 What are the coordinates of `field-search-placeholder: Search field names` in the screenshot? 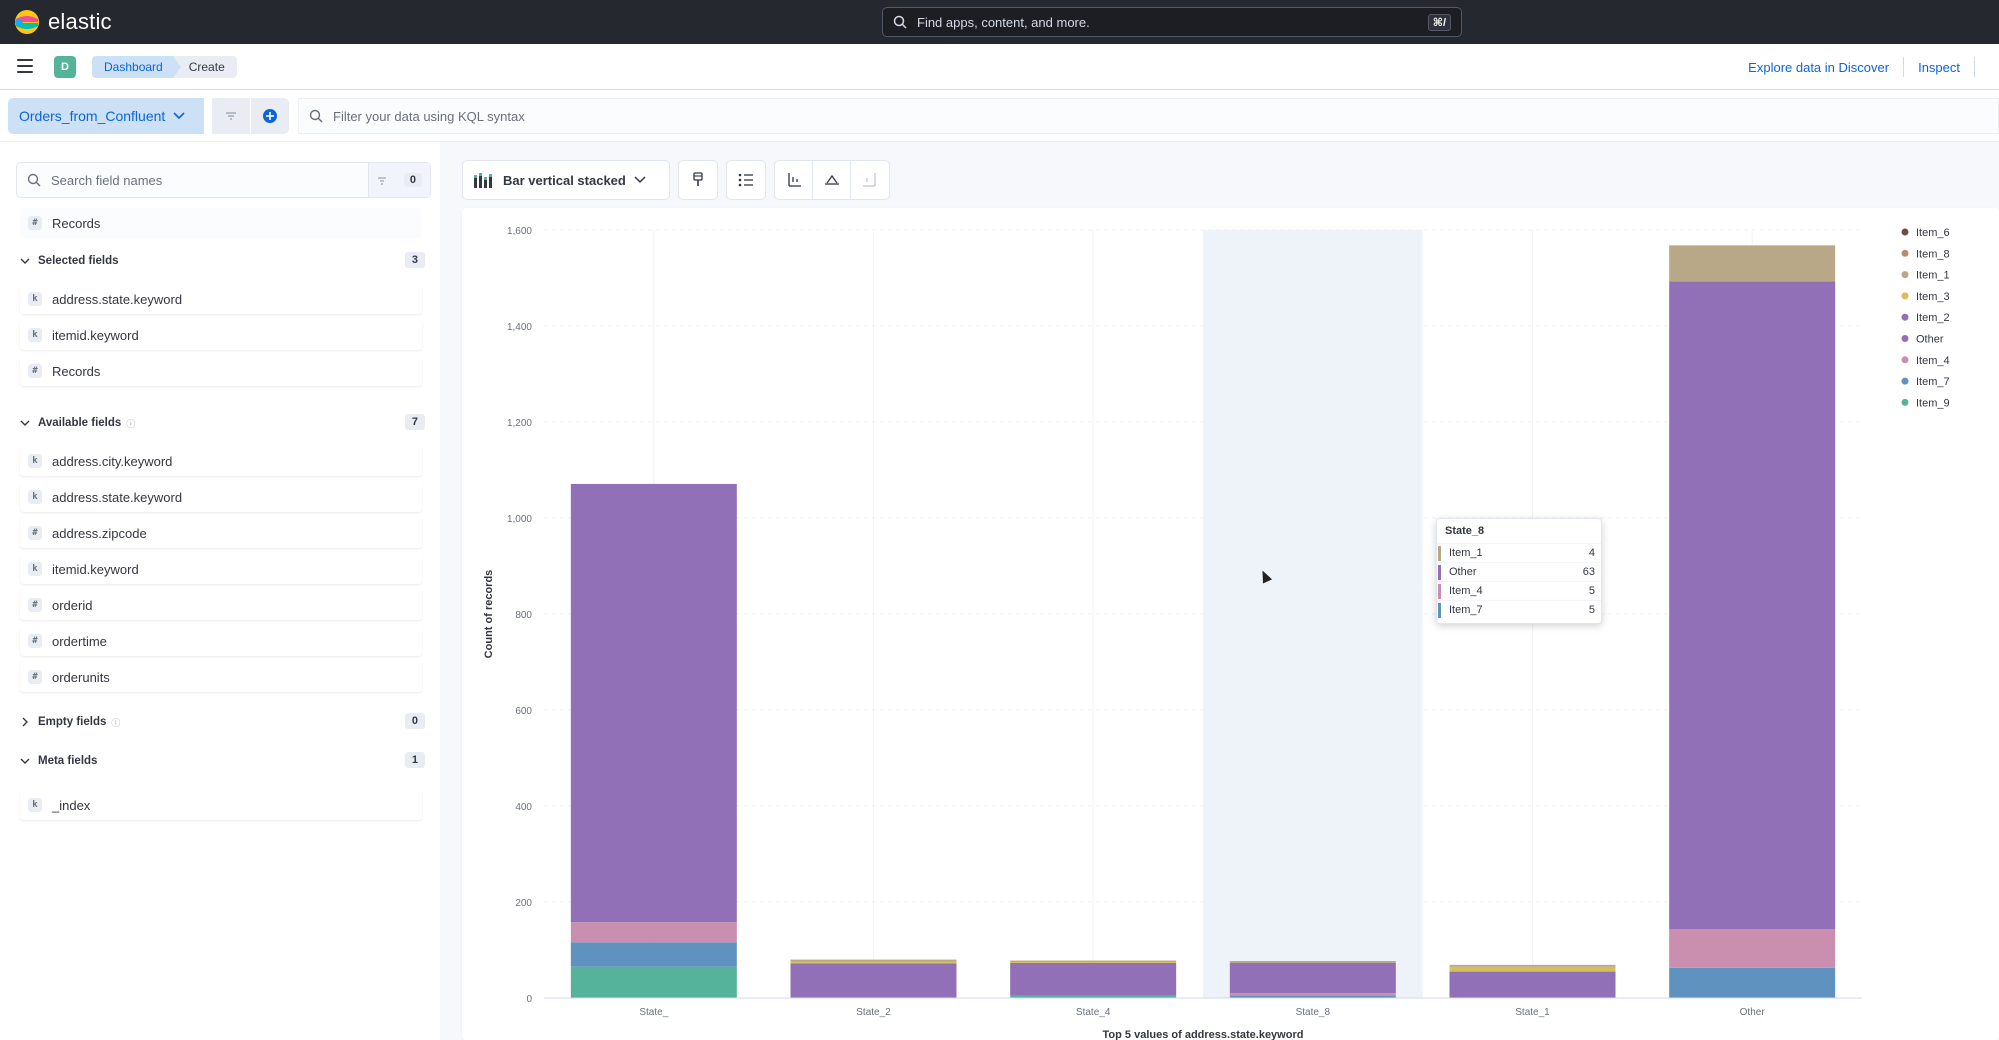 It's located at (107, 180).